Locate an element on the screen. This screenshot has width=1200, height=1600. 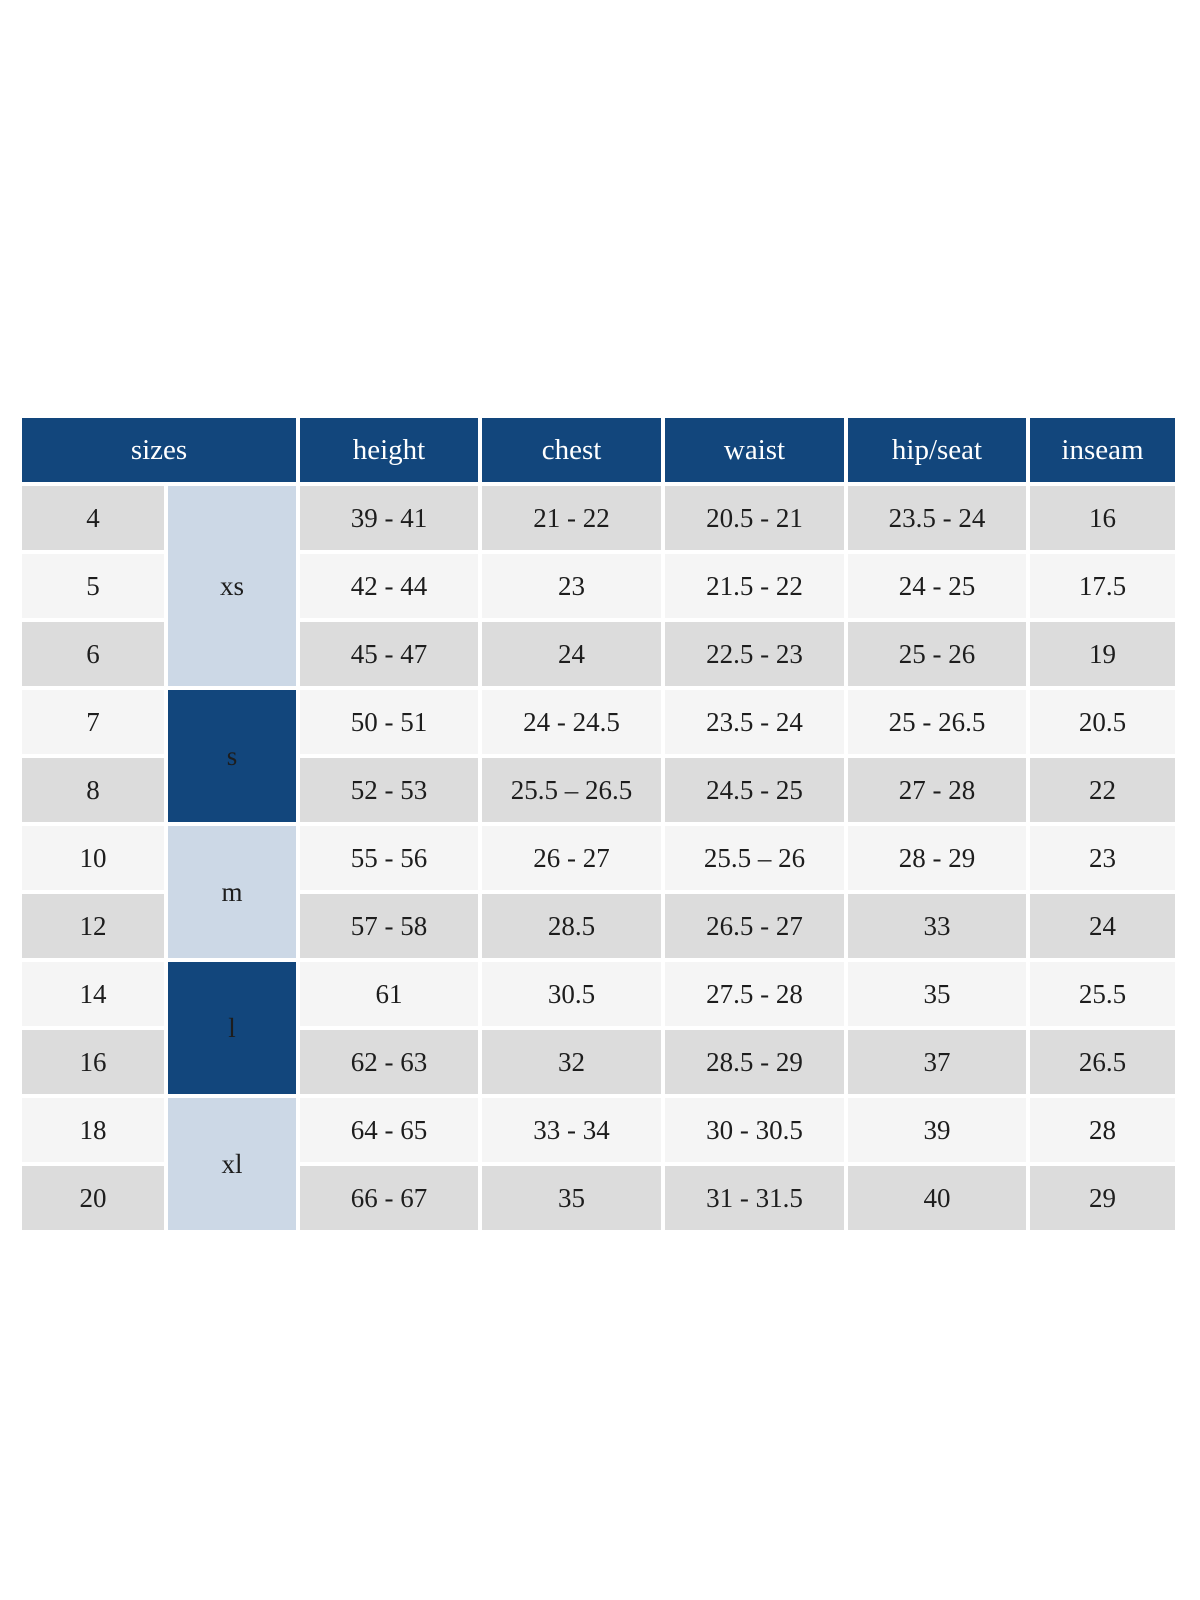
size-group-label-m: m is located at coordinates (232, 892).